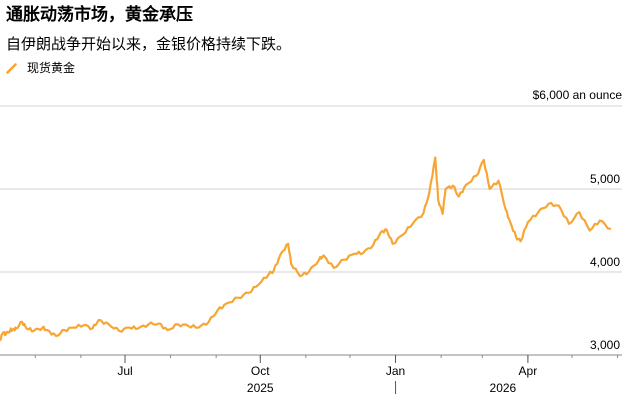 Image resolution: width=638 pixels, height=407 pixels. I want to click on y-tick-label-4000: 4,000, so click(605, 262).